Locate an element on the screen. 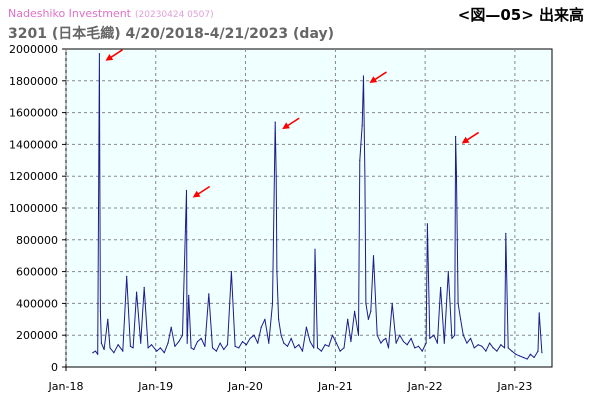 This screenshot has height=406, width=590. x-tick-label: Jan-19 is located at coordinates (155, 386).